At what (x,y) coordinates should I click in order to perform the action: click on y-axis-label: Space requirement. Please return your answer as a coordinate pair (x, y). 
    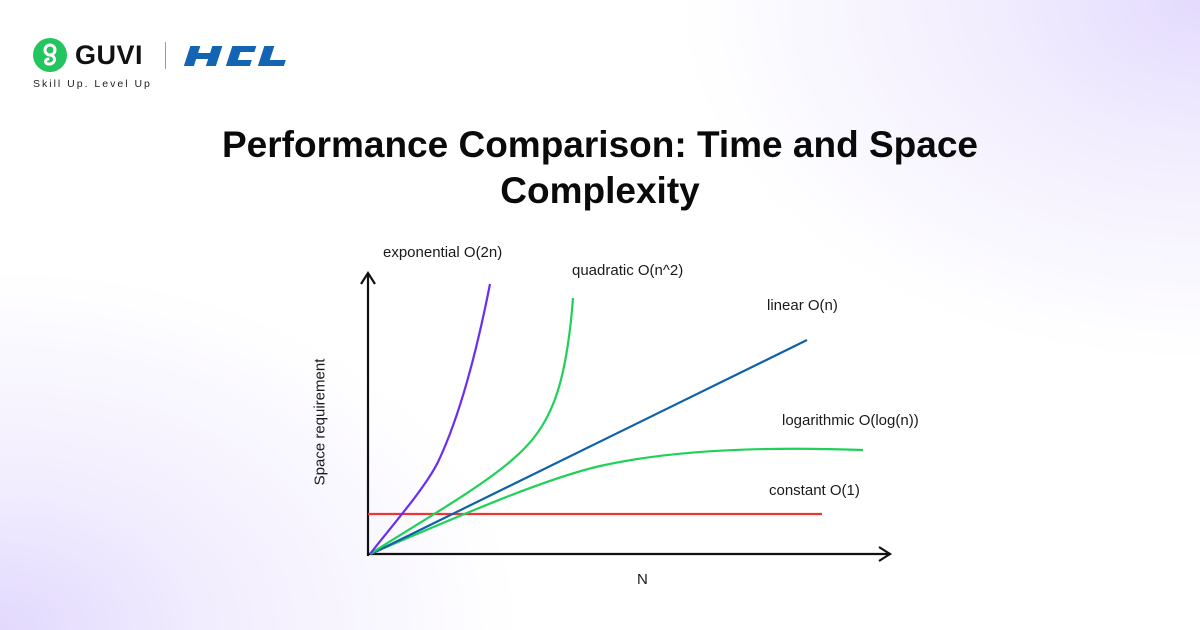
    Looking at the image, I should click on (320, 422).